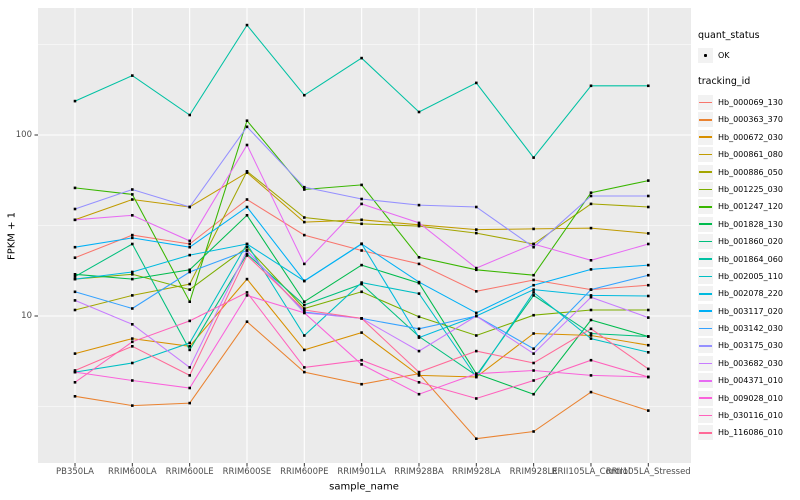 Image resolution: width=800 pixels, height=500 pixels. What do you see at coordinates (748, 433) in the screenshot?
I see `legend-item: Hb_116086_010` at bounding box center [748, 433].